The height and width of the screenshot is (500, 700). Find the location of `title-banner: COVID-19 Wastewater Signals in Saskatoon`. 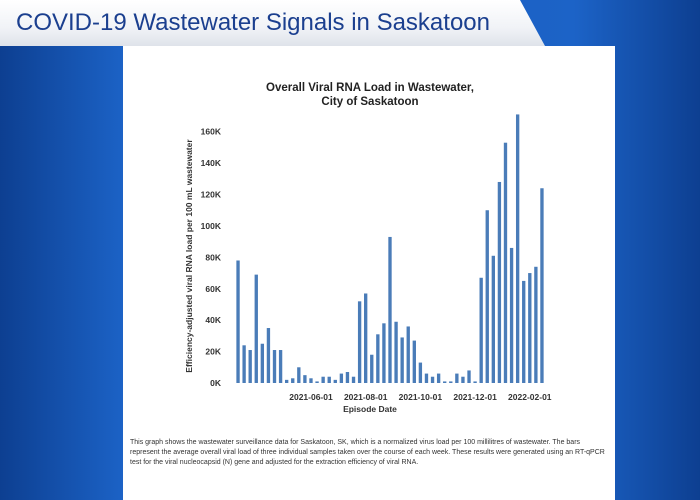

title-banner: COVID-19 Wastewater Signals in Saskatoon is located at coordinates (272, 23).